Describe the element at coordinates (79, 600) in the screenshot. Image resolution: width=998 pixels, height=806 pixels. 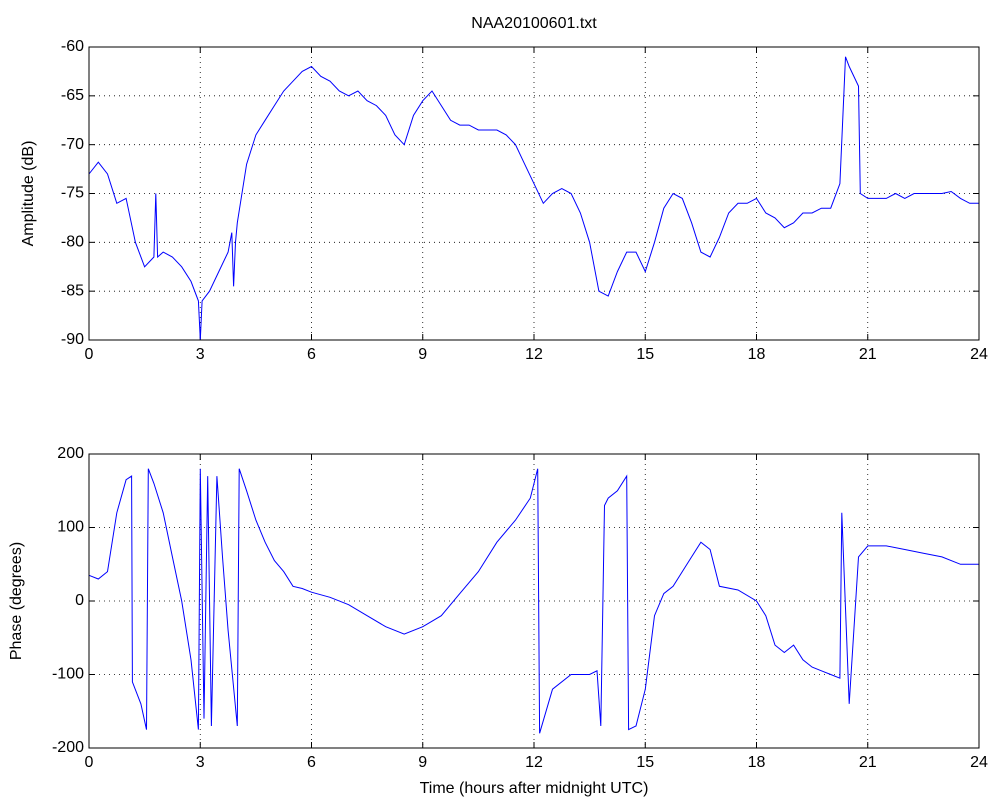
I see `y-tick-label: 0` at that location.